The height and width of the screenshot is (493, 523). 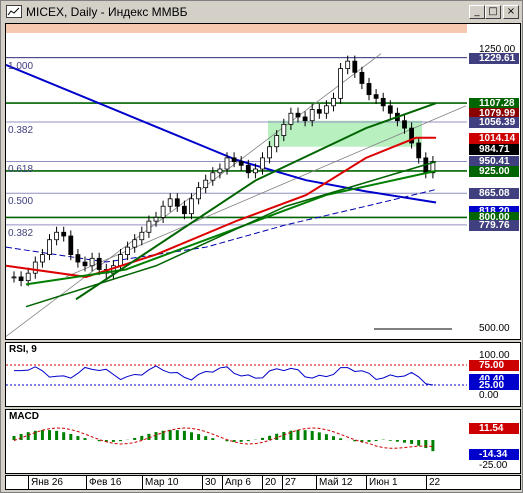 What do you see at coordinates (236, 374) in the screenshot?
I see `rsi-panel: RSI, 9` at bounding box center [236, 374].